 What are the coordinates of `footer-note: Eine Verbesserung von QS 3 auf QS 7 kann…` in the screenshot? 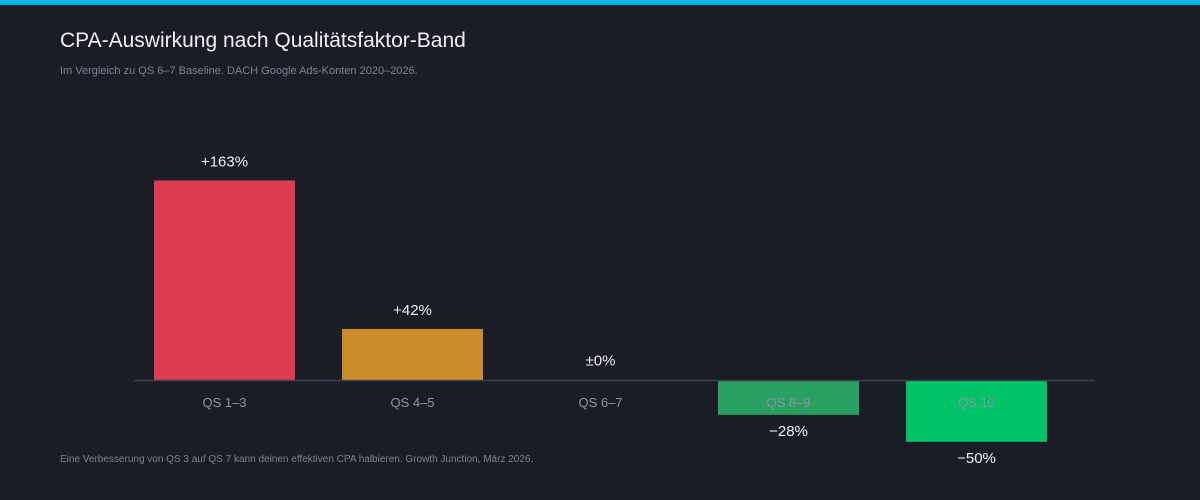 It's located at (297, 459).